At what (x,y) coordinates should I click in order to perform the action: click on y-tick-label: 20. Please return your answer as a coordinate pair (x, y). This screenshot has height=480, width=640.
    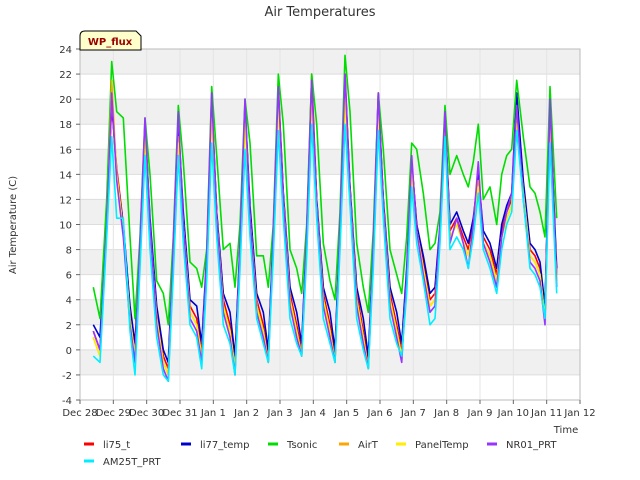
    Looking at the image, I should click on (65, 100).